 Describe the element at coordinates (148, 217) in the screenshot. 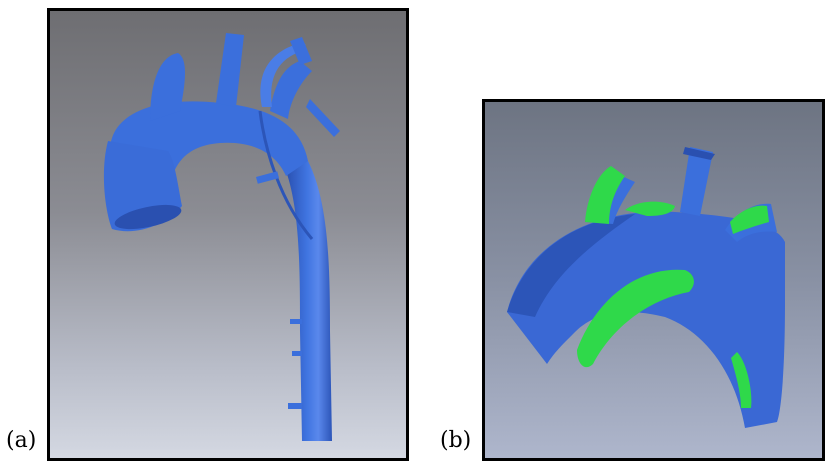

I see `root-opening` at that location.